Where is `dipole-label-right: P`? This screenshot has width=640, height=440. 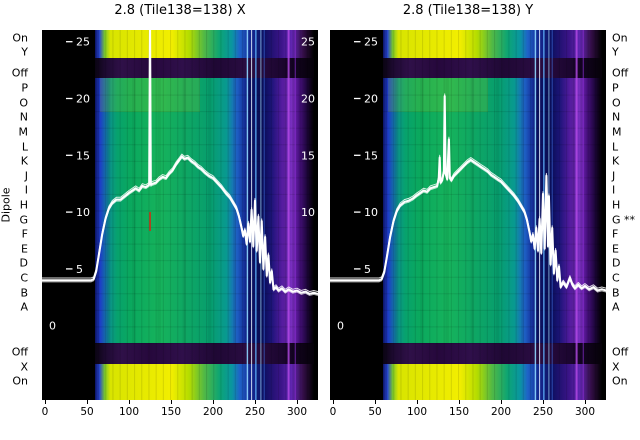
dipole-label-right: P is located at coordinates (615, 88).